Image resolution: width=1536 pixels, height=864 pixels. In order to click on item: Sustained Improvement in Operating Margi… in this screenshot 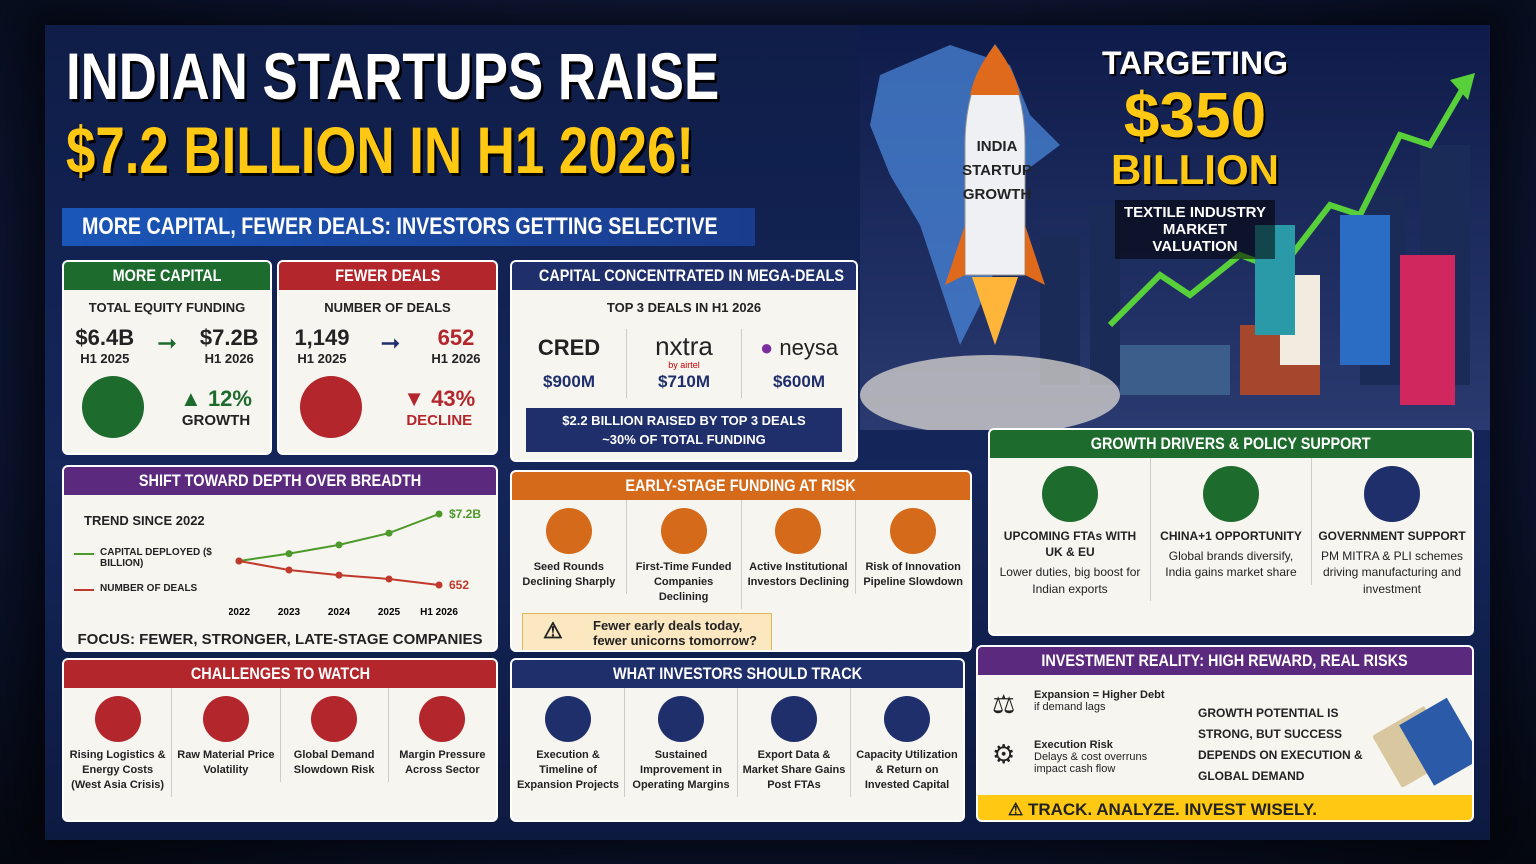, I will do `click(681, 742)`.